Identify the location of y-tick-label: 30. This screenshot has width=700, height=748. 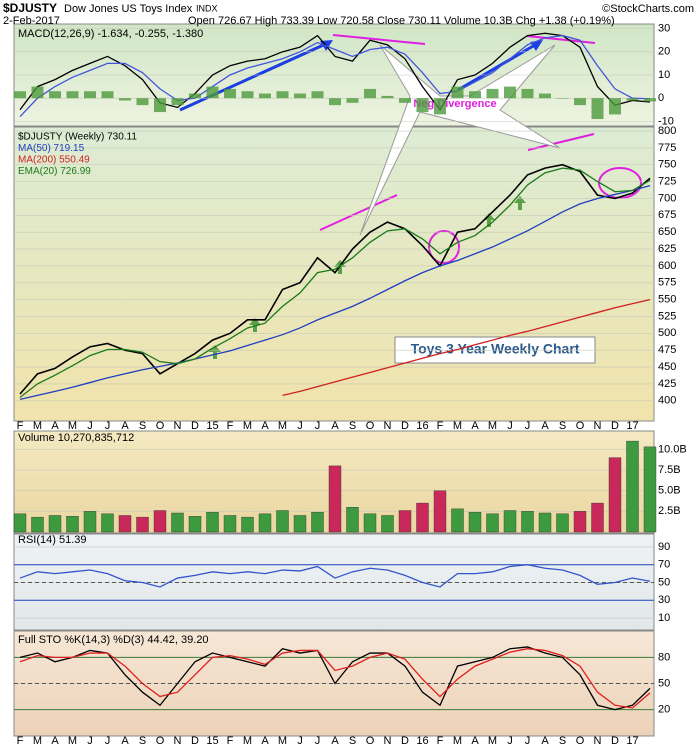
(664, 600).